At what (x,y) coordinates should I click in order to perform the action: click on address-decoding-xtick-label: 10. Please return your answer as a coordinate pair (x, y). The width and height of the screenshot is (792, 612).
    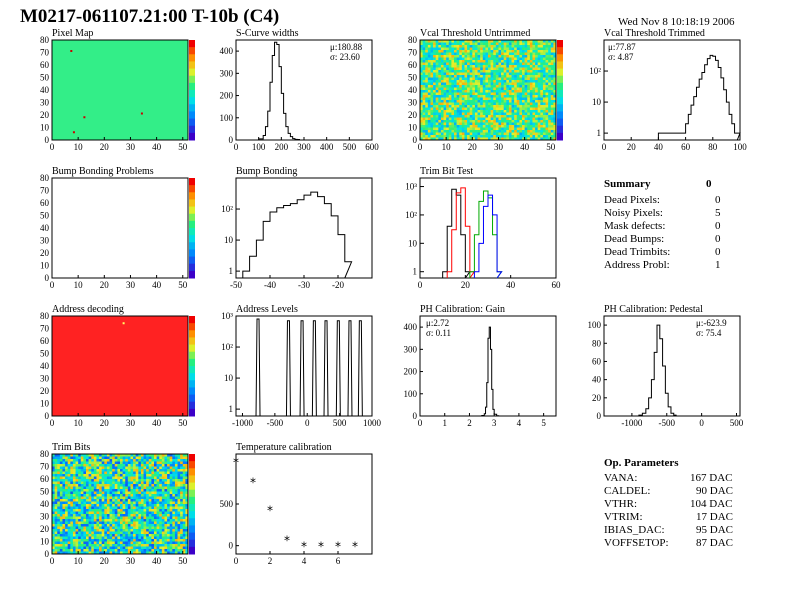
    Looking at the image, I should click on (79, 423).